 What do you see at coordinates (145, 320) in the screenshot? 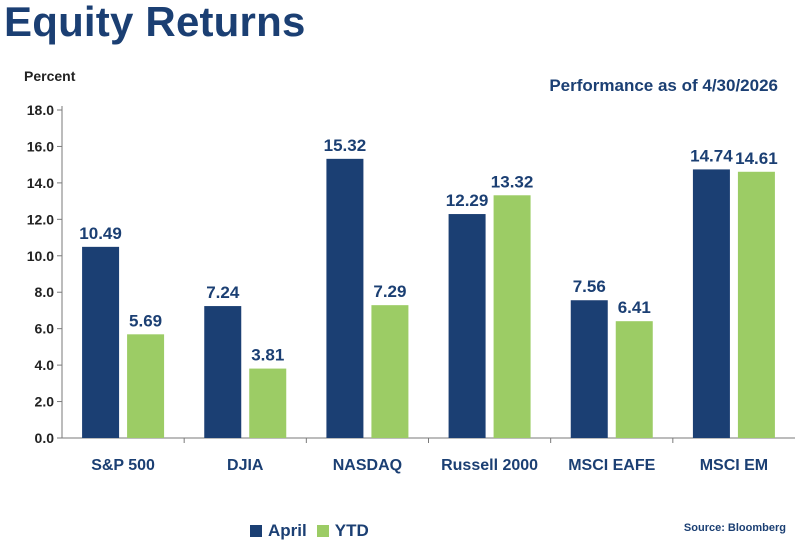
I see `data-label-ytd: 5.69` at bounding box center [145, 320].